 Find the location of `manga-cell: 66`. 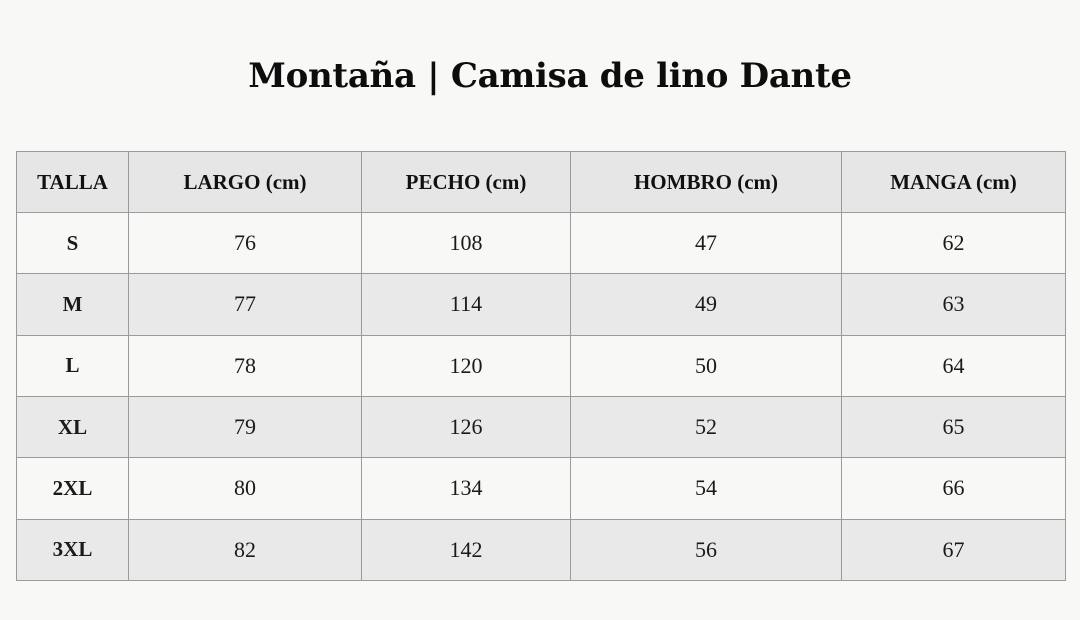

manga-cell: 66 is located at coordinates (953, 488).